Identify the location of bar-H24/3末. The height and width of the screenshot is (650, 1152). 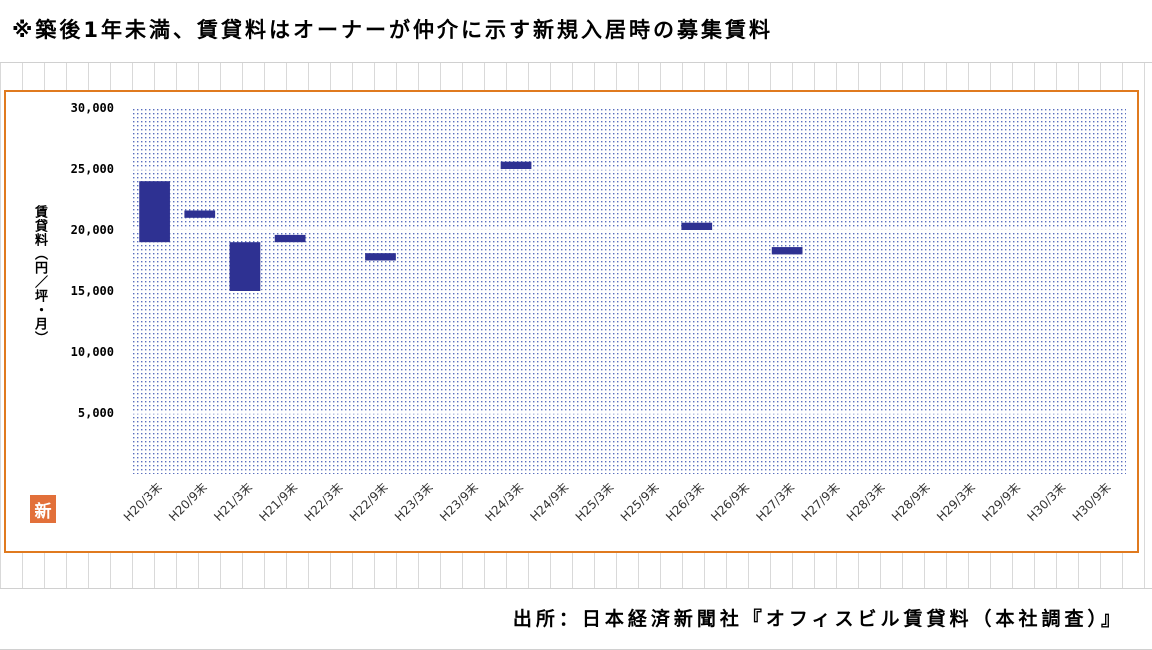
(516, 165).